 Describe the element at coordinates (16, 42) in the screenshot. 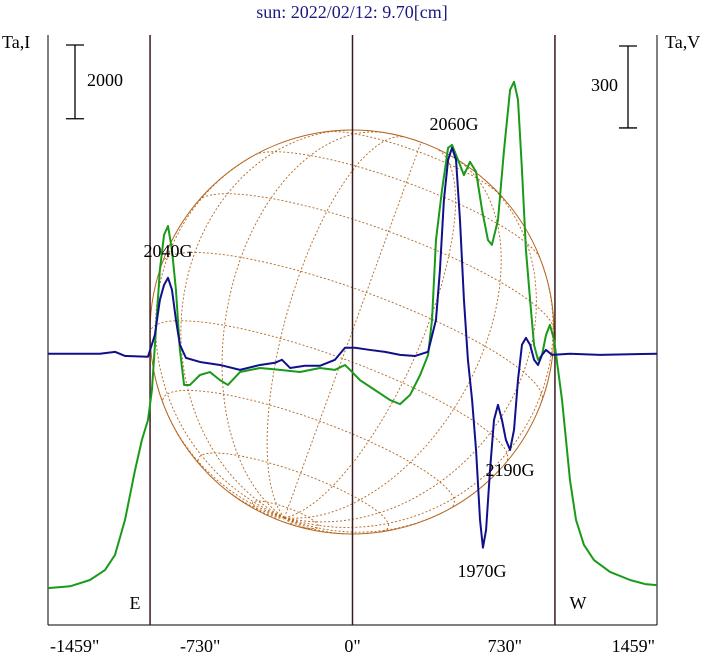

I see `y-axis-label: Ta,I` at that location.